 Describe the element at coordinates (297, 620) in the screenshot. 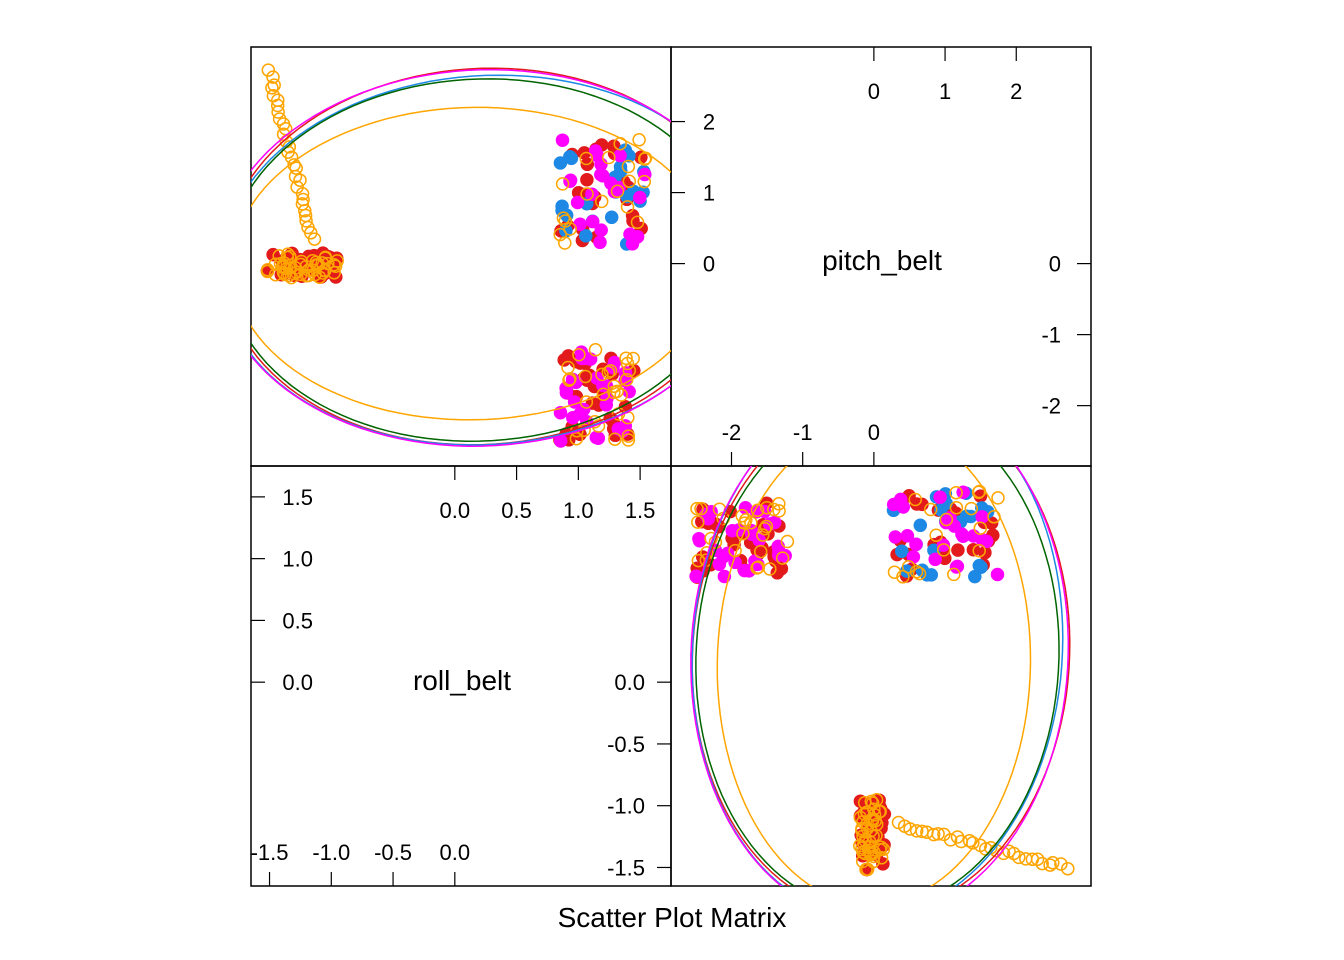

I see `roll-tick-label-left-4: 0.5` at that location.